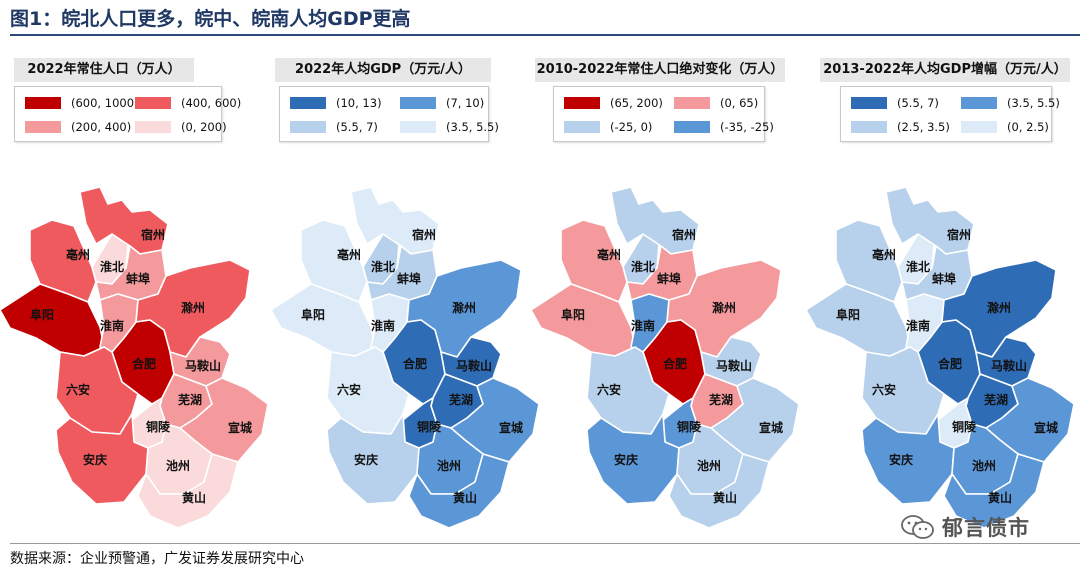 This screenshot has height=574, width=1080. I want to click on data-source-note: 数据来源：企业预警通，广发证券发展研究中心, so click(157, 559).